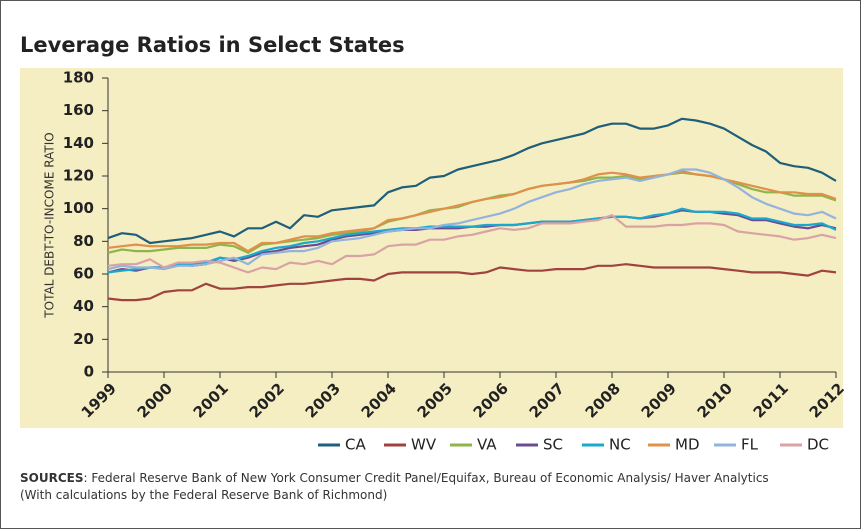 This screenshot has width=861, height=529. Describe the element at coordinates (83, 241) in the screenshot. I see `y-tick-label: 80` at that location.